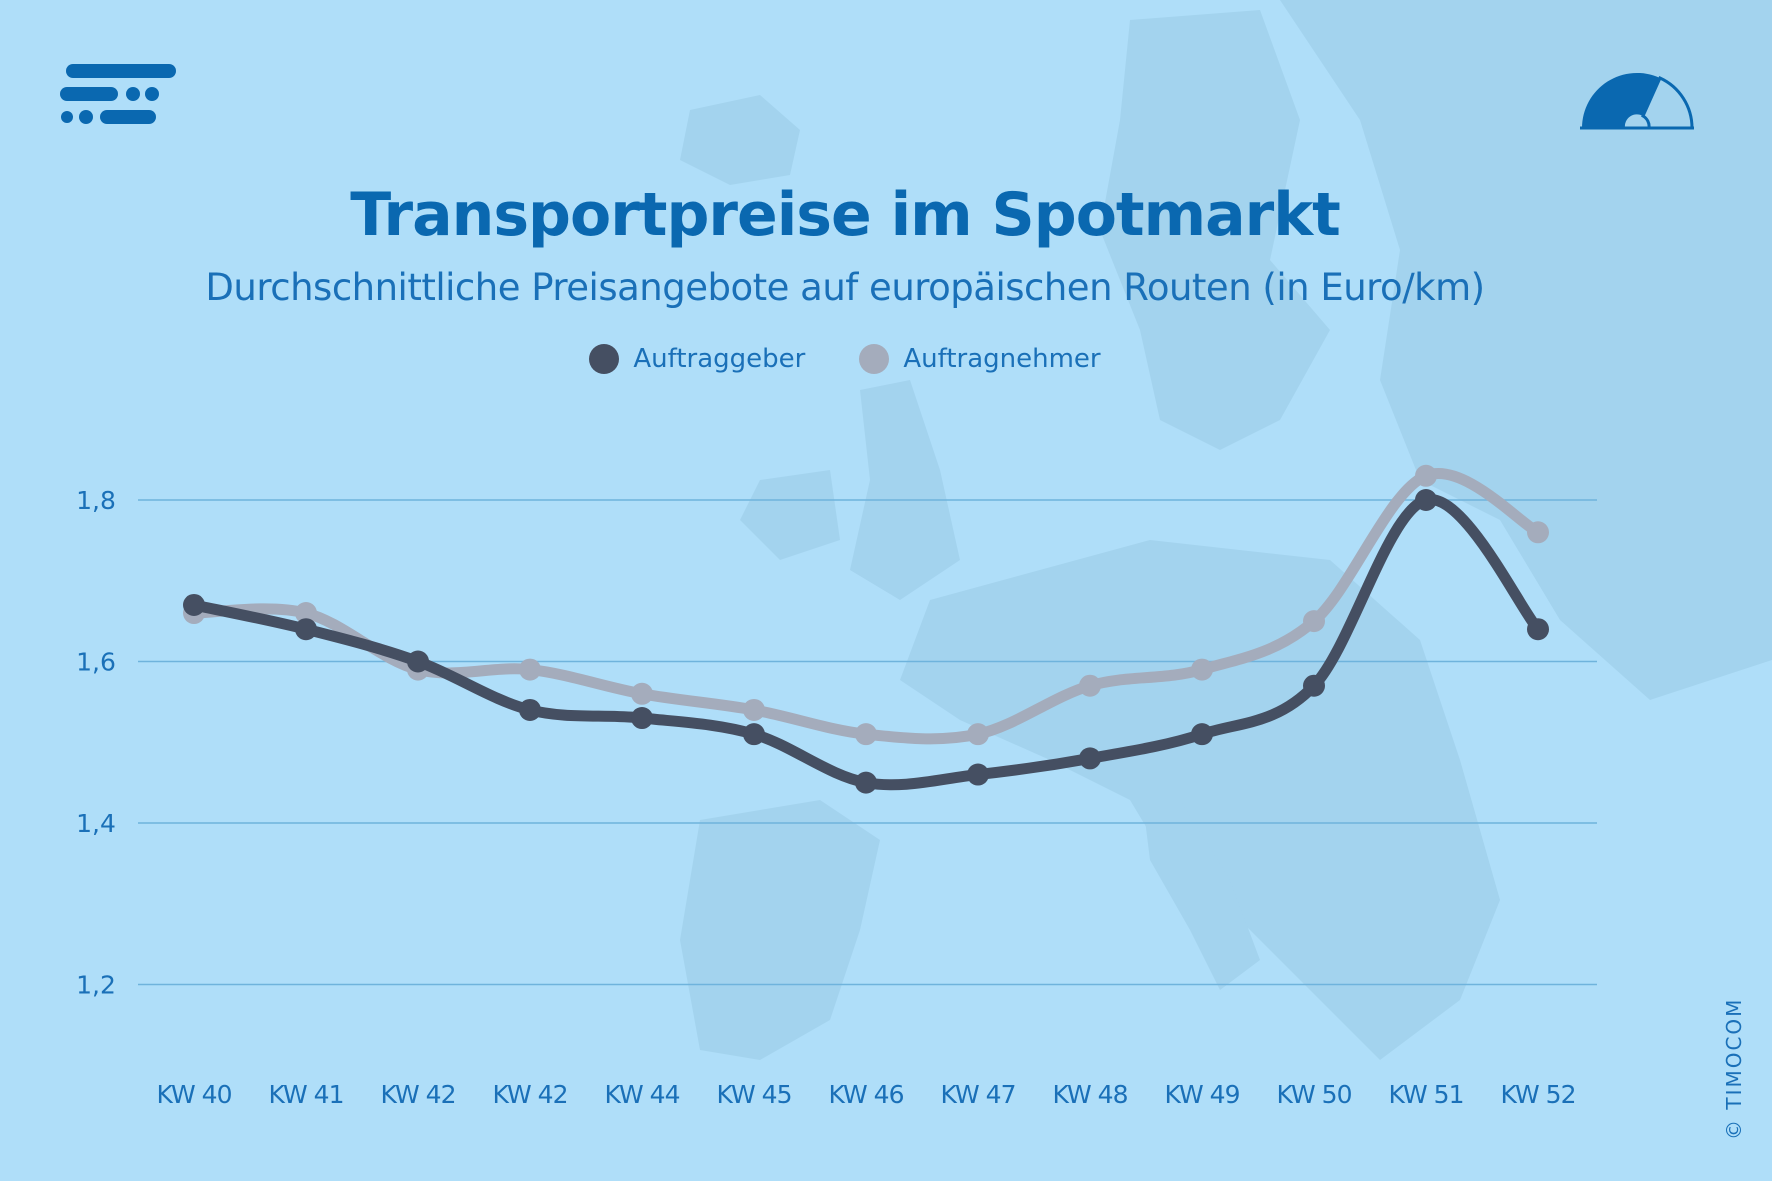 The image size is (1772, 1181). What do you see at coordinates (1637, 101) in the screenshot?
I see `gauge-icon` at bounding box center [1637, 101].